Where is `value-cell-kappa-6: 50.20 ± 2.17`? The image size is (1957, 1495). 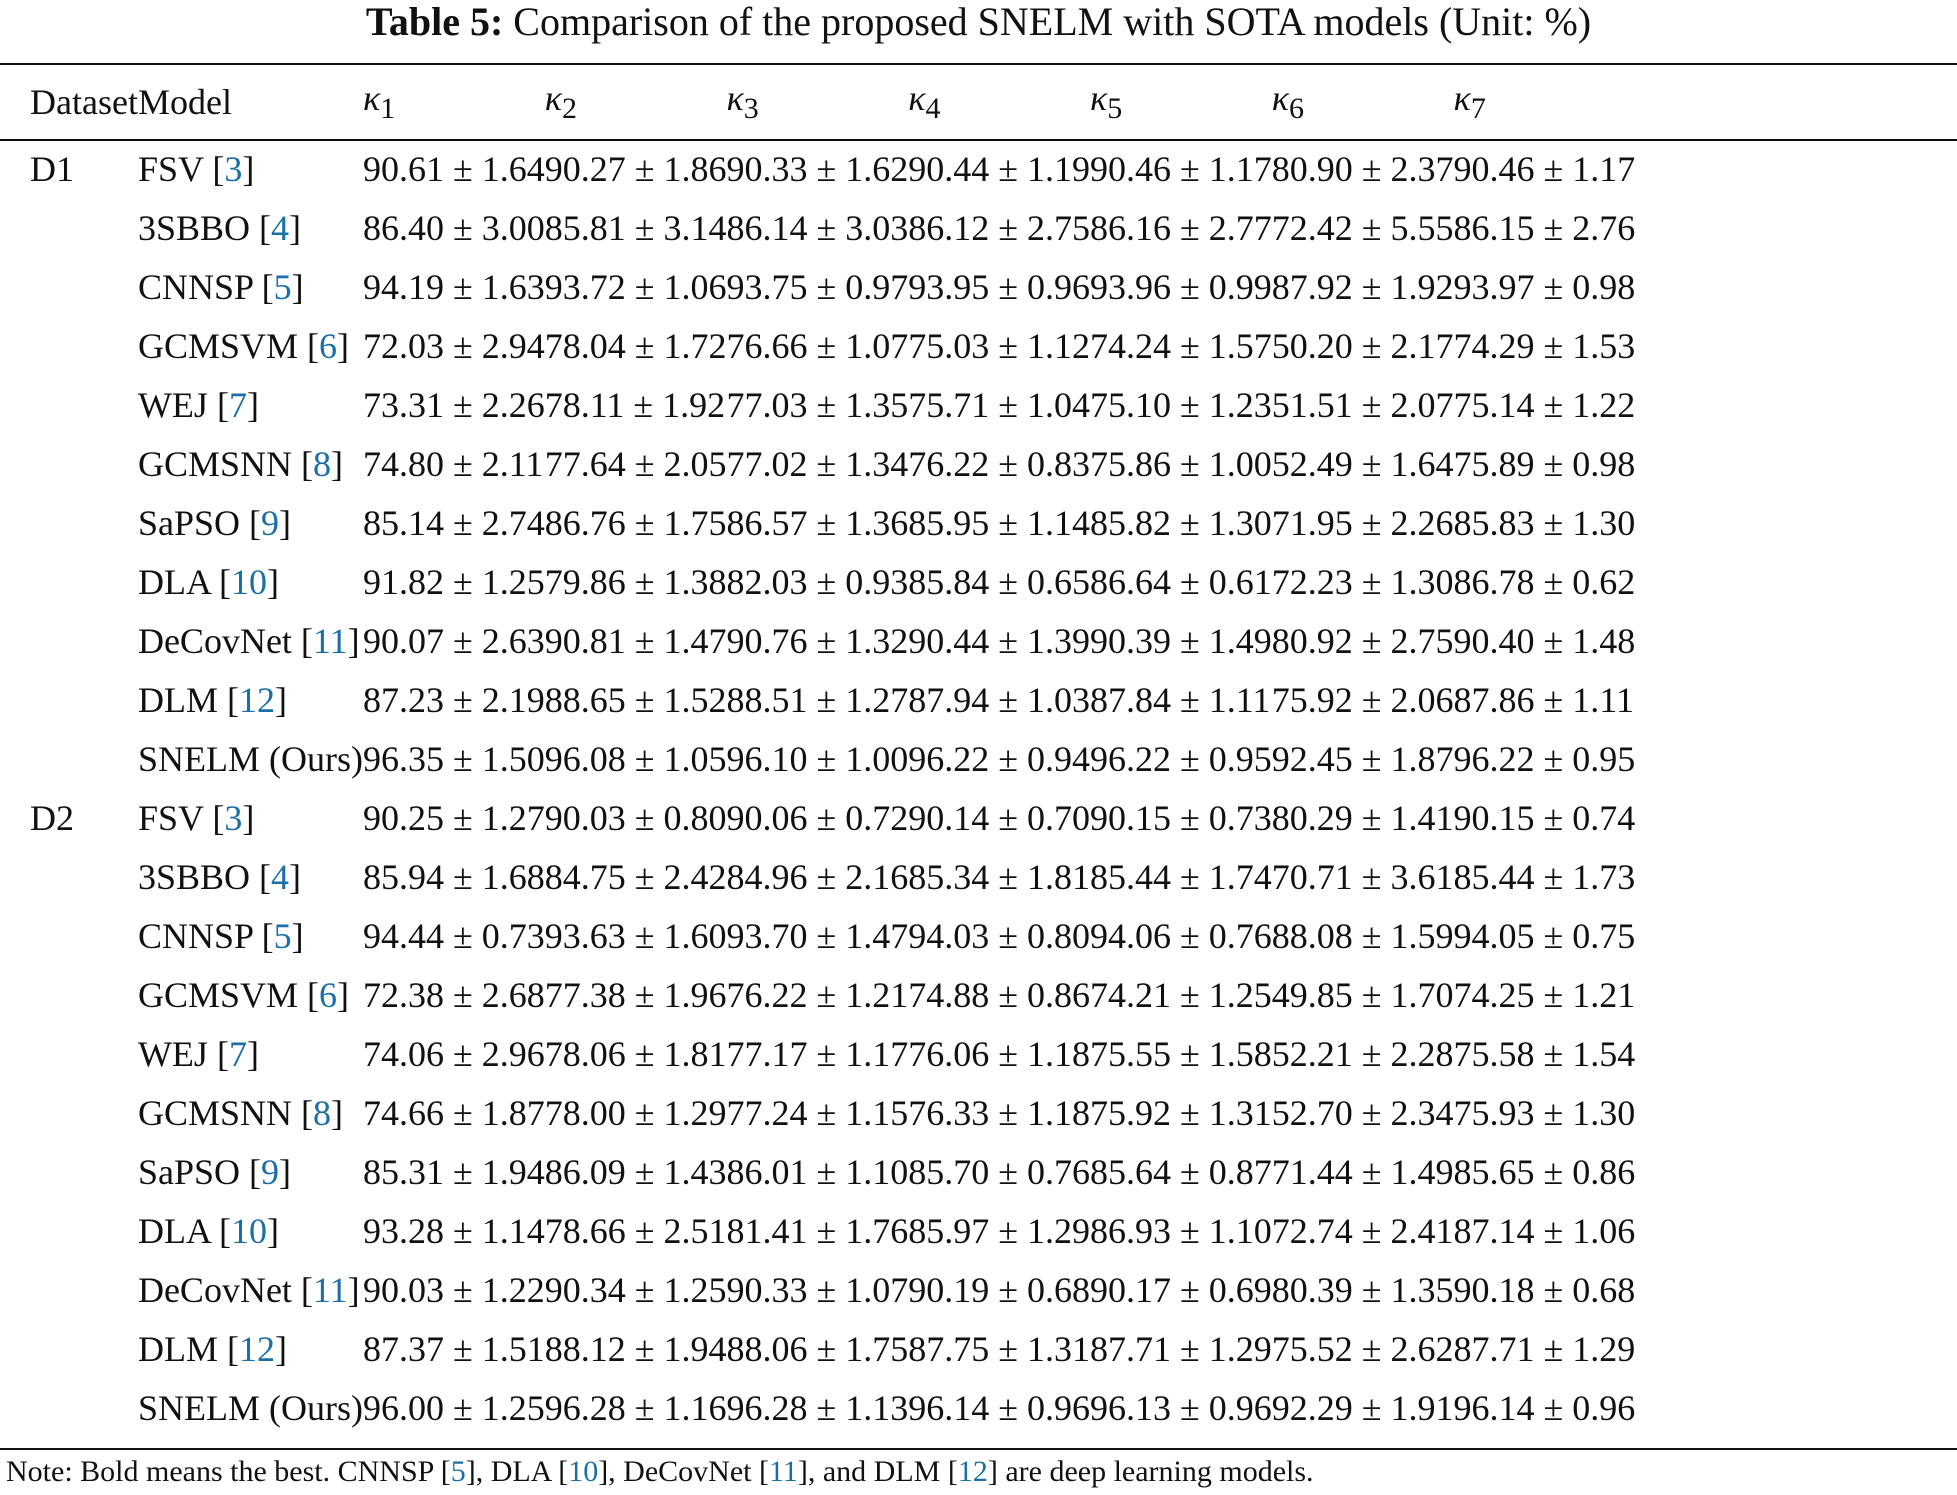
value-cell-kappa-6: 50.20 ± 2.17 is located at coordinates (1362, 345).